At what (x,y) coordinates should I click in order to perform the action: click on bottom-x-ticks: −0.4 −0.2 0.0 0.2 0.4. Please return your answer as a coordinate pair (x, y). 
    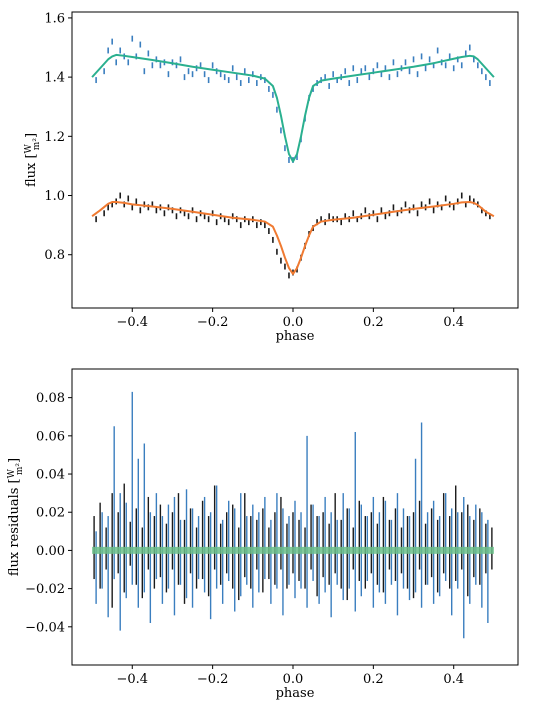
    Looking at the image, I should click on (290, 676).